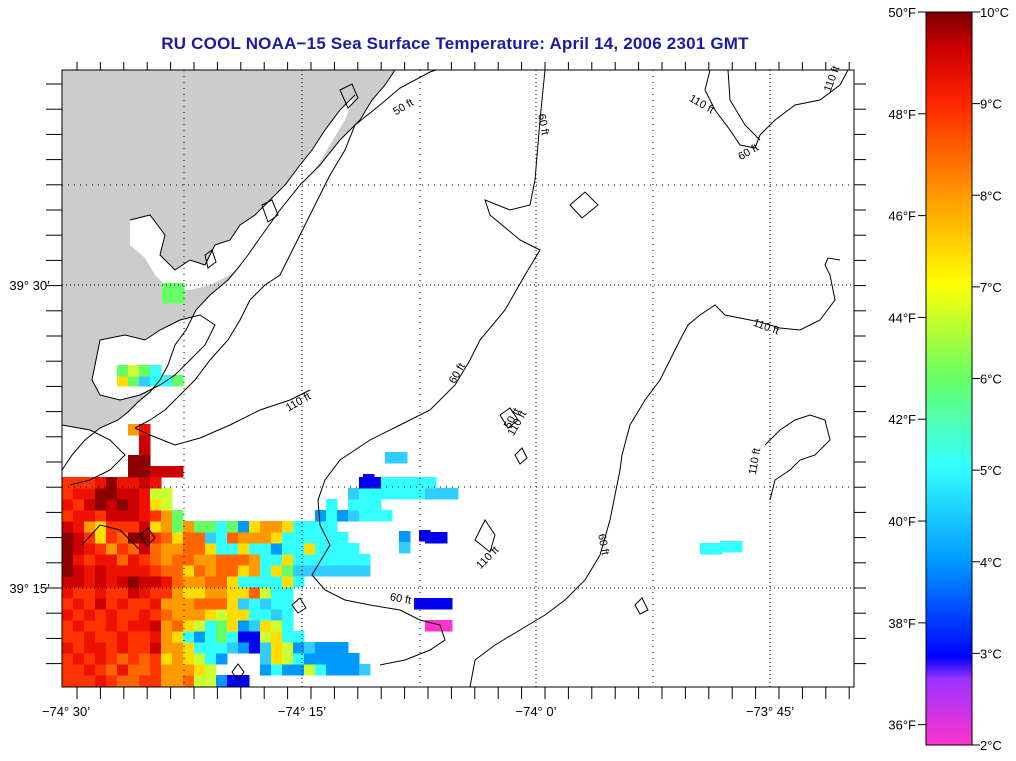 This screenshot has height=761, width=1016. I want to click on lat-label: 39° 15’, so click(29, 588).